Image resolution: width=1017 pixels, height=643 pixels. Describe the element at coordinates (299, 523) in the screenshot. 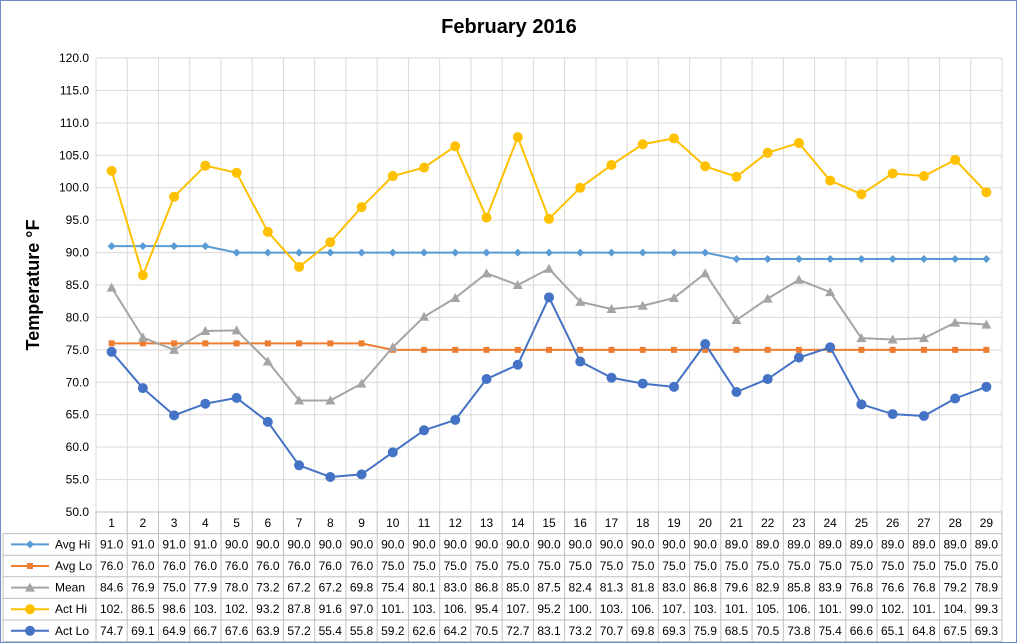

I see `x-tick-label: 7` at that location.